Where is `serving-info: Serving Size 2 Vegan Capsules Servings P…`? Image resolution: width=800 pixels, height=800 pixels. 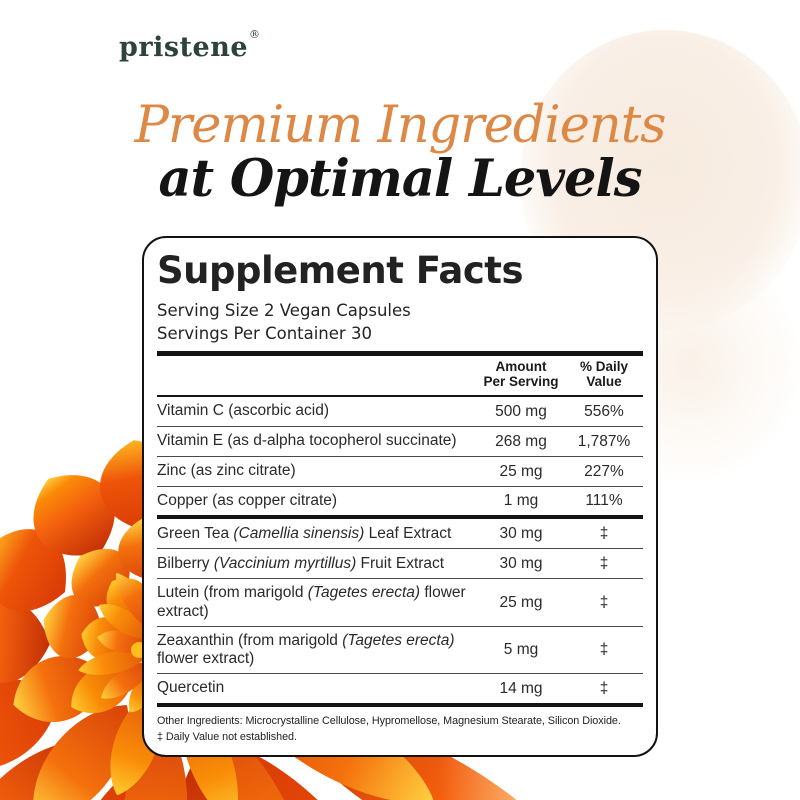 serving-info: Serving Size 2 Vegan Capsules Servings P… is located at coordinates (400, 322).